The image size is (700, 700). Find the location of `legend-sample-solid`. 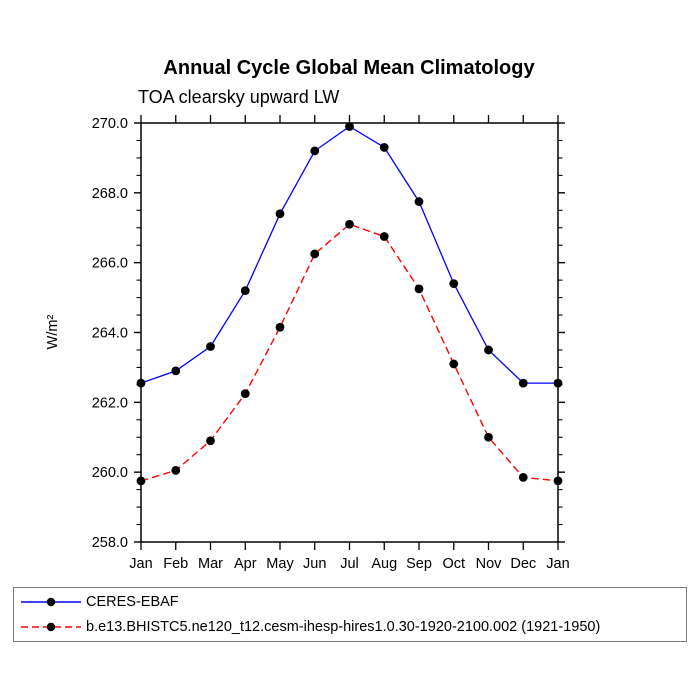

legend-sample-solid is located at coordinates (51, 601).